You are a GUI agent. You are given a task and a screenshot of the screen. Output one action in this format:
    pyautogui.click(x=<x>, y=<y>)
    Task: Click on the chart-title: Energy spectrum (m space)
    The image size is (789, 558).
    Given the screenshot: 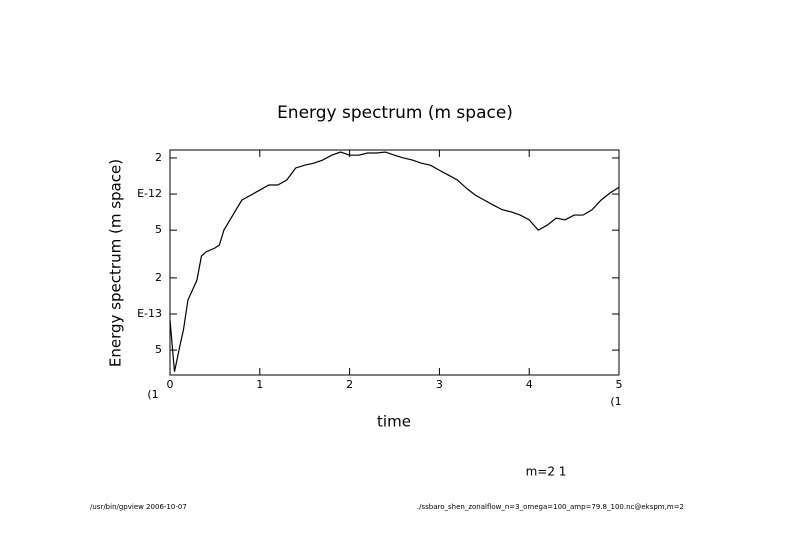 What is the action you would take?
    pyautogui.click(x=395, y=113)
    